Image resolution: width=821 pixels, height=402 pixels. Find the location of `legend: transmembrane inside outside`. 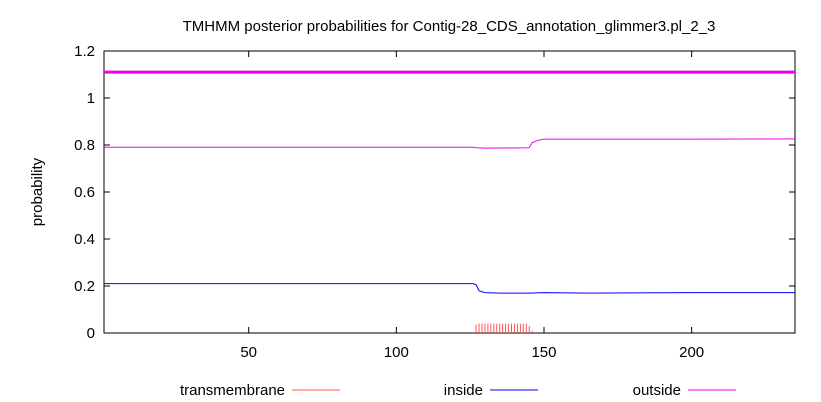

legend: transmembrane inside outside is located at coordinates (458, 390).